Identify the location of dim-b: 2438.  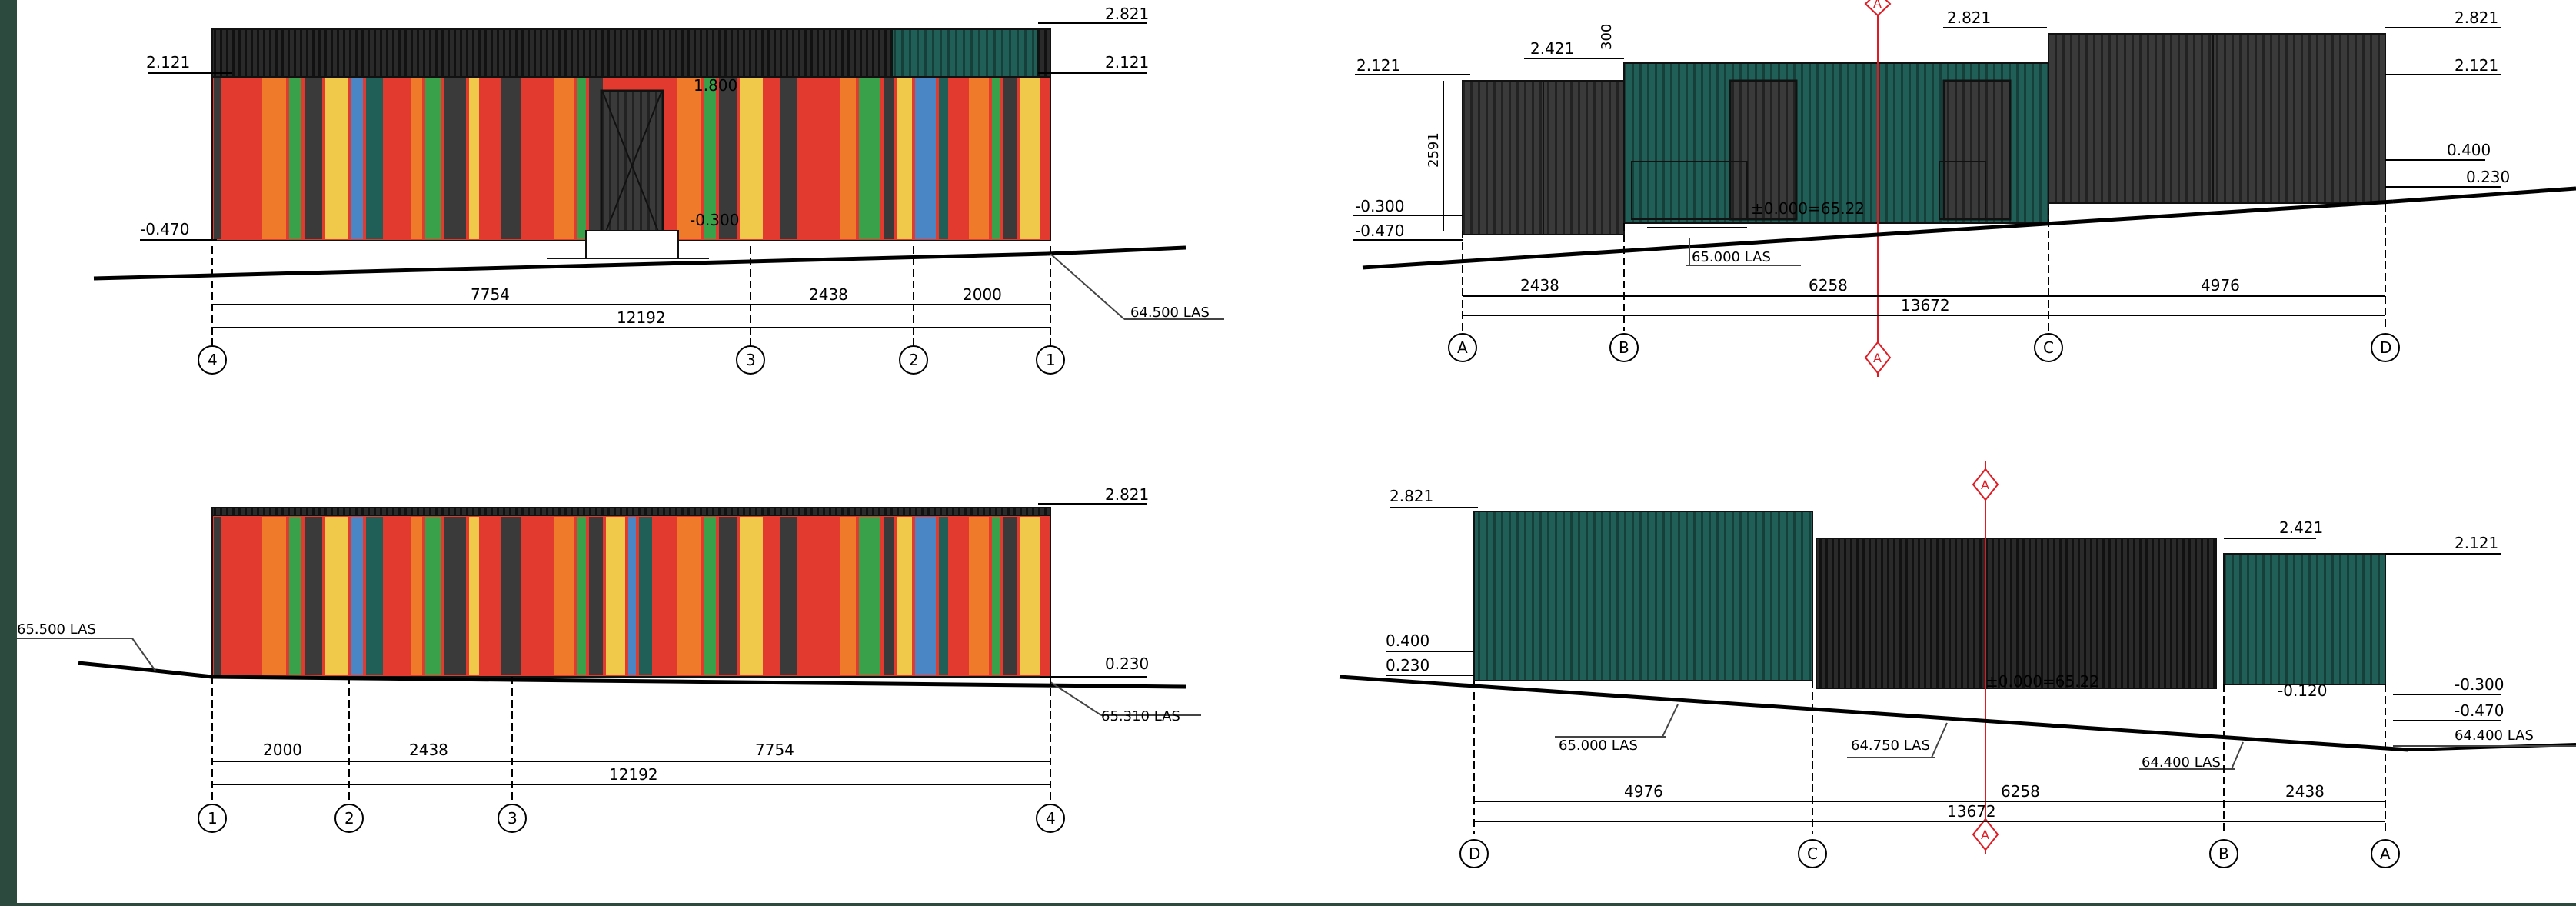
(829, 294).